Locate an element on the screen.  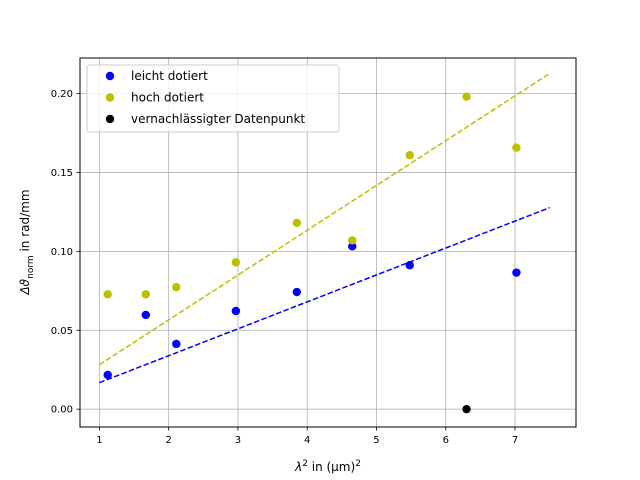
x-axis-ticks: 1 2 3 4 5 6 7 is located at coordinates (307, 436).